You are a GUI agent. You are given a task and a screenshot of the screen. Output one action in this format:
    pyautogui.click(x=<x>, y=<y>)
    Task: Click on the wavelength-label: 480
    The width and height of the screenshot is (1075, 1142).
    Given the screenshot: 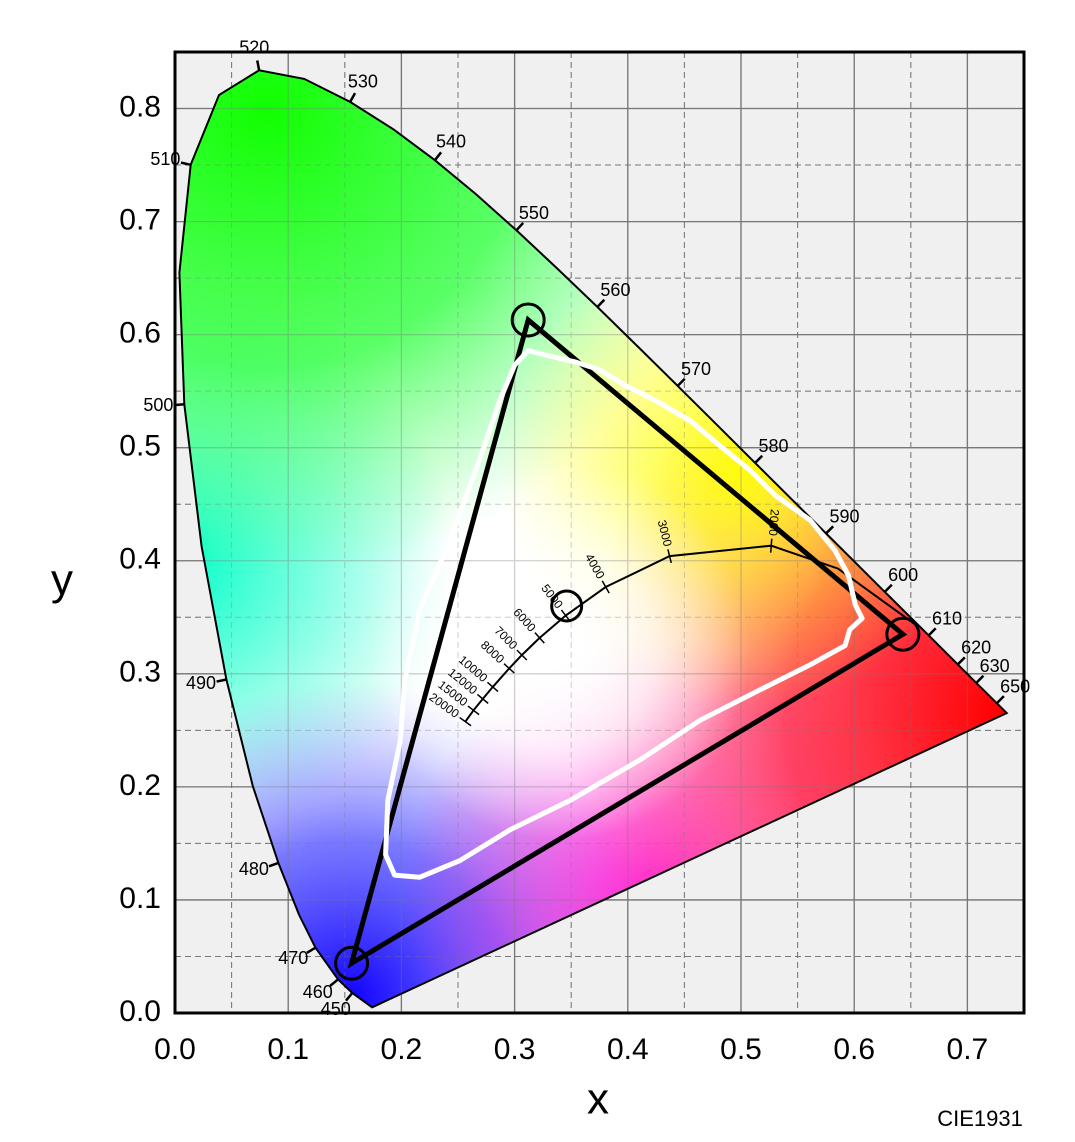 What is the action you would take?
    pyautogui.click(x=254, y=869)
    